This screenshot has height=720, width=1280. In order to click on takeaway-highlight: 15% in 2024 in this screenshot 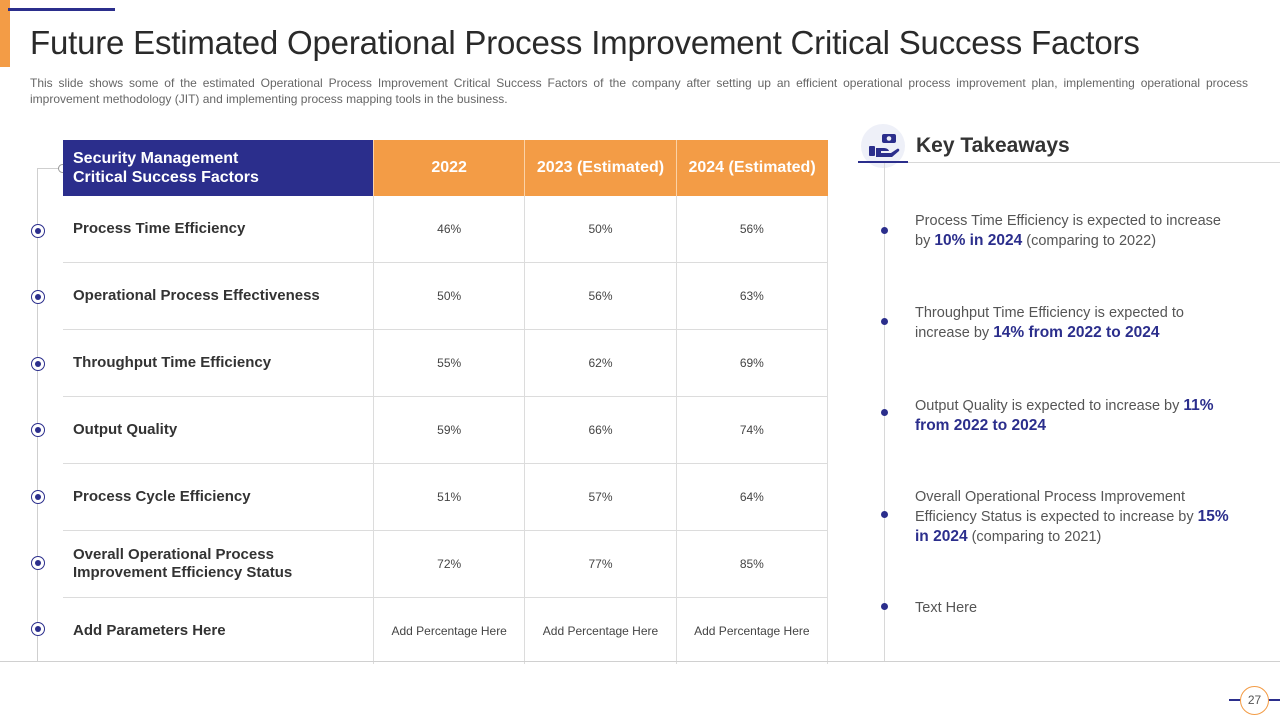, I will do `click(1072, 526)`.